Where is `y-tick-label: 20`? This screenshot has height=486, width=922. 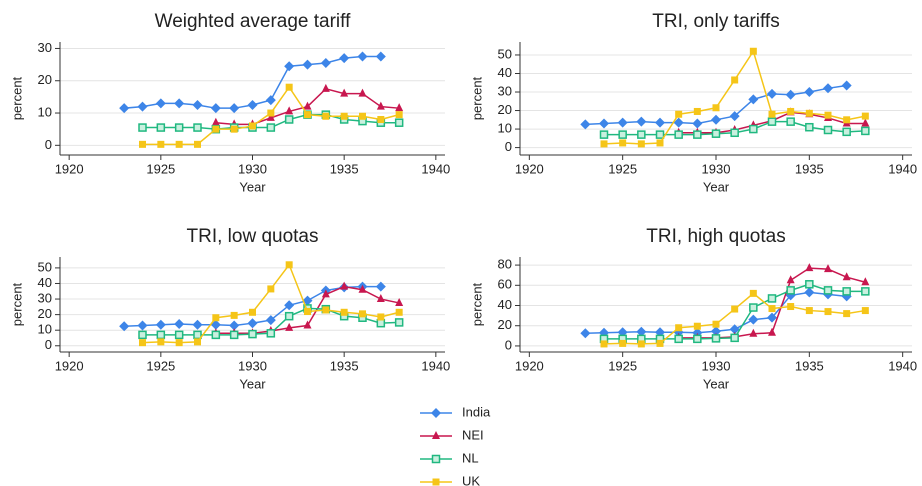 y-tick-label: 20 is located at coordinates (45, 313).